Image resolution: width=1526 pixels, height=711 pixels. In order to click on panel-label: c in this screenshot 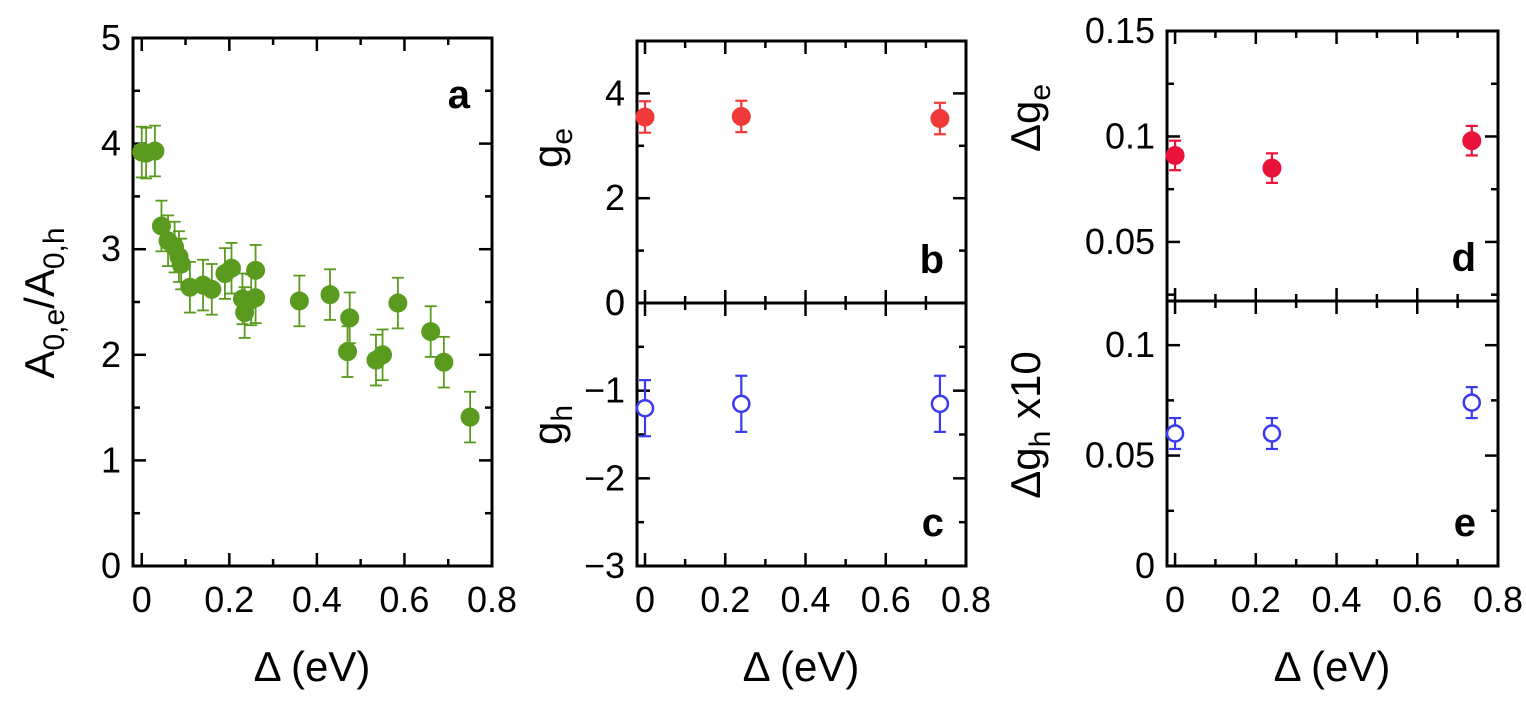, I will do `click(933, 523)`.